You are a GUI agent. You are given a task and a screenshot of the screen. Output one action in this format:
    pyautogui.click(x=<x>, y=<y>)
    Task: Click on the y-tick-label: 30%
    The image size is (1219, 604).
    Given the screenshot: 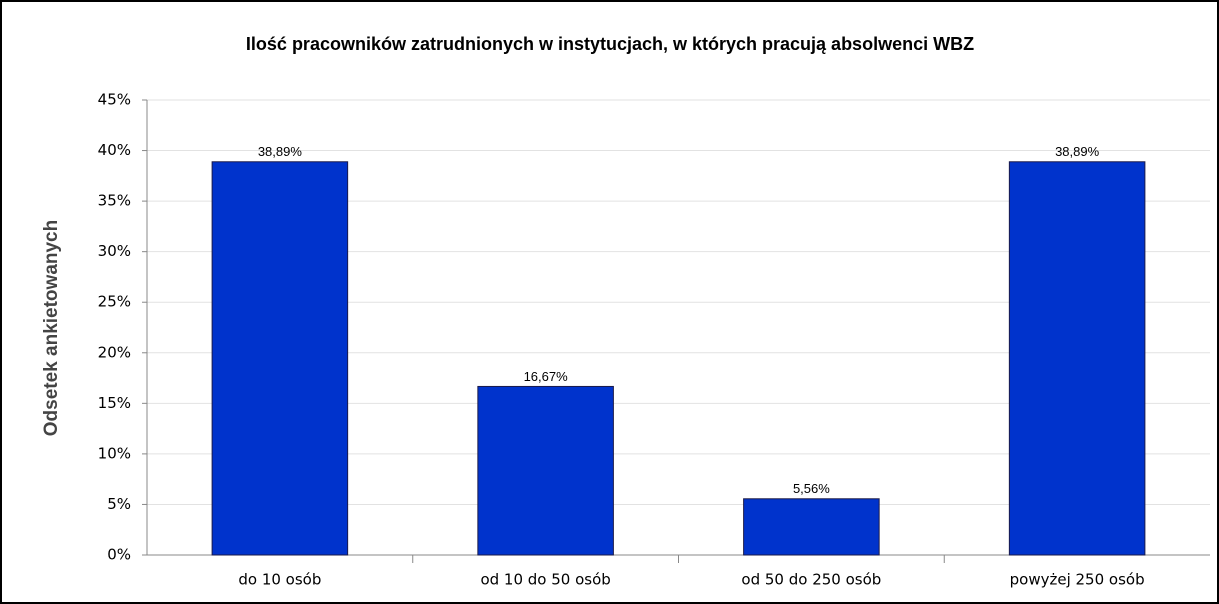 What is the action you would take?
    pyautogui.click(x=114, y=251)
    